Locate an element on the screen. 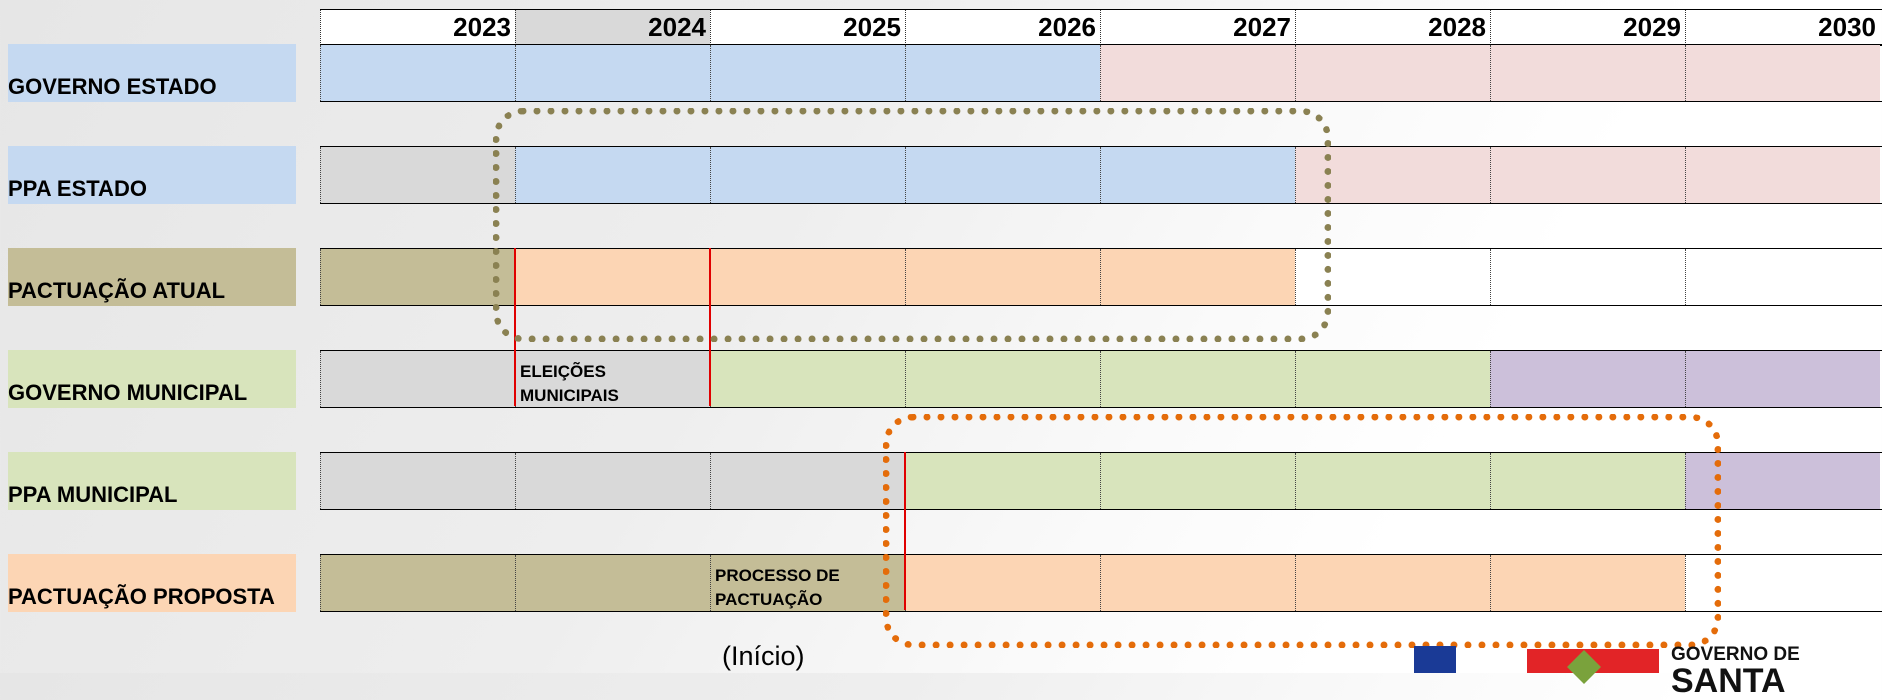 The height and width of the screenshot is (700, 1882). cell-note: ELEIÇÕES MUNICIPAIS is located at coordinates (569, 383).